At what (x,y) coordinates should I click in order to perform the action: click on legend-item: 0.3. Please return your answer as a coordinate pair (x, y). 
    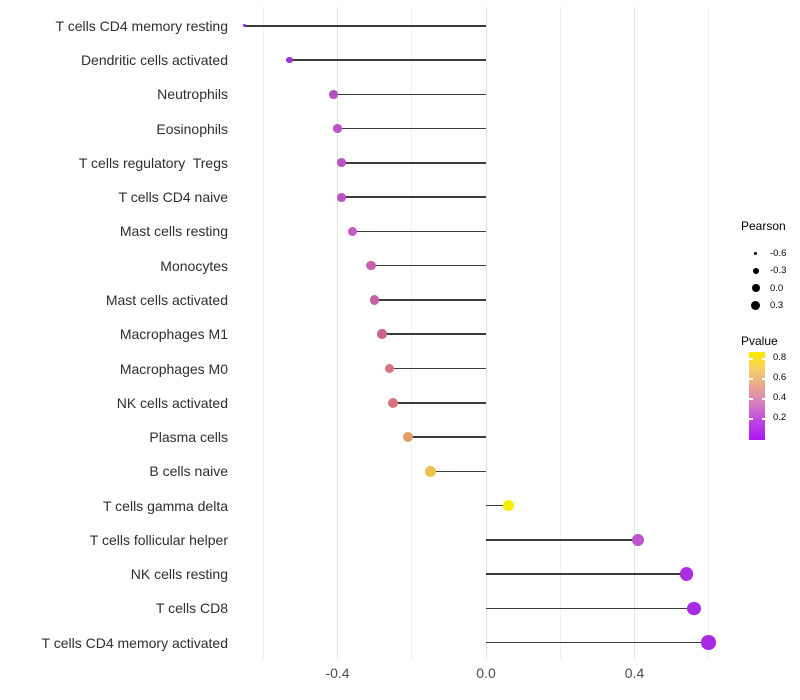
    Looking at the image, I should click on (763, 305).